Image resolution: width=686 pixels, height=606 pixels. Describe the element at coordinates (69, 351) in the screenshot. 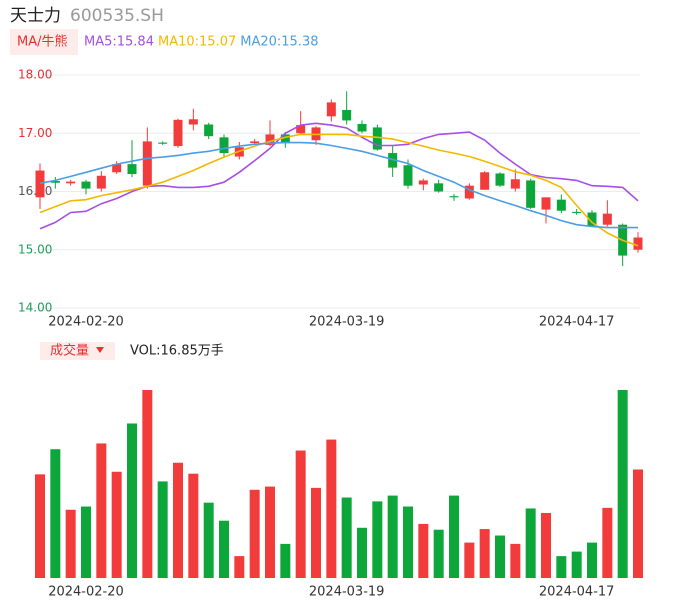

I see `volume-button: 成交量` at that location.